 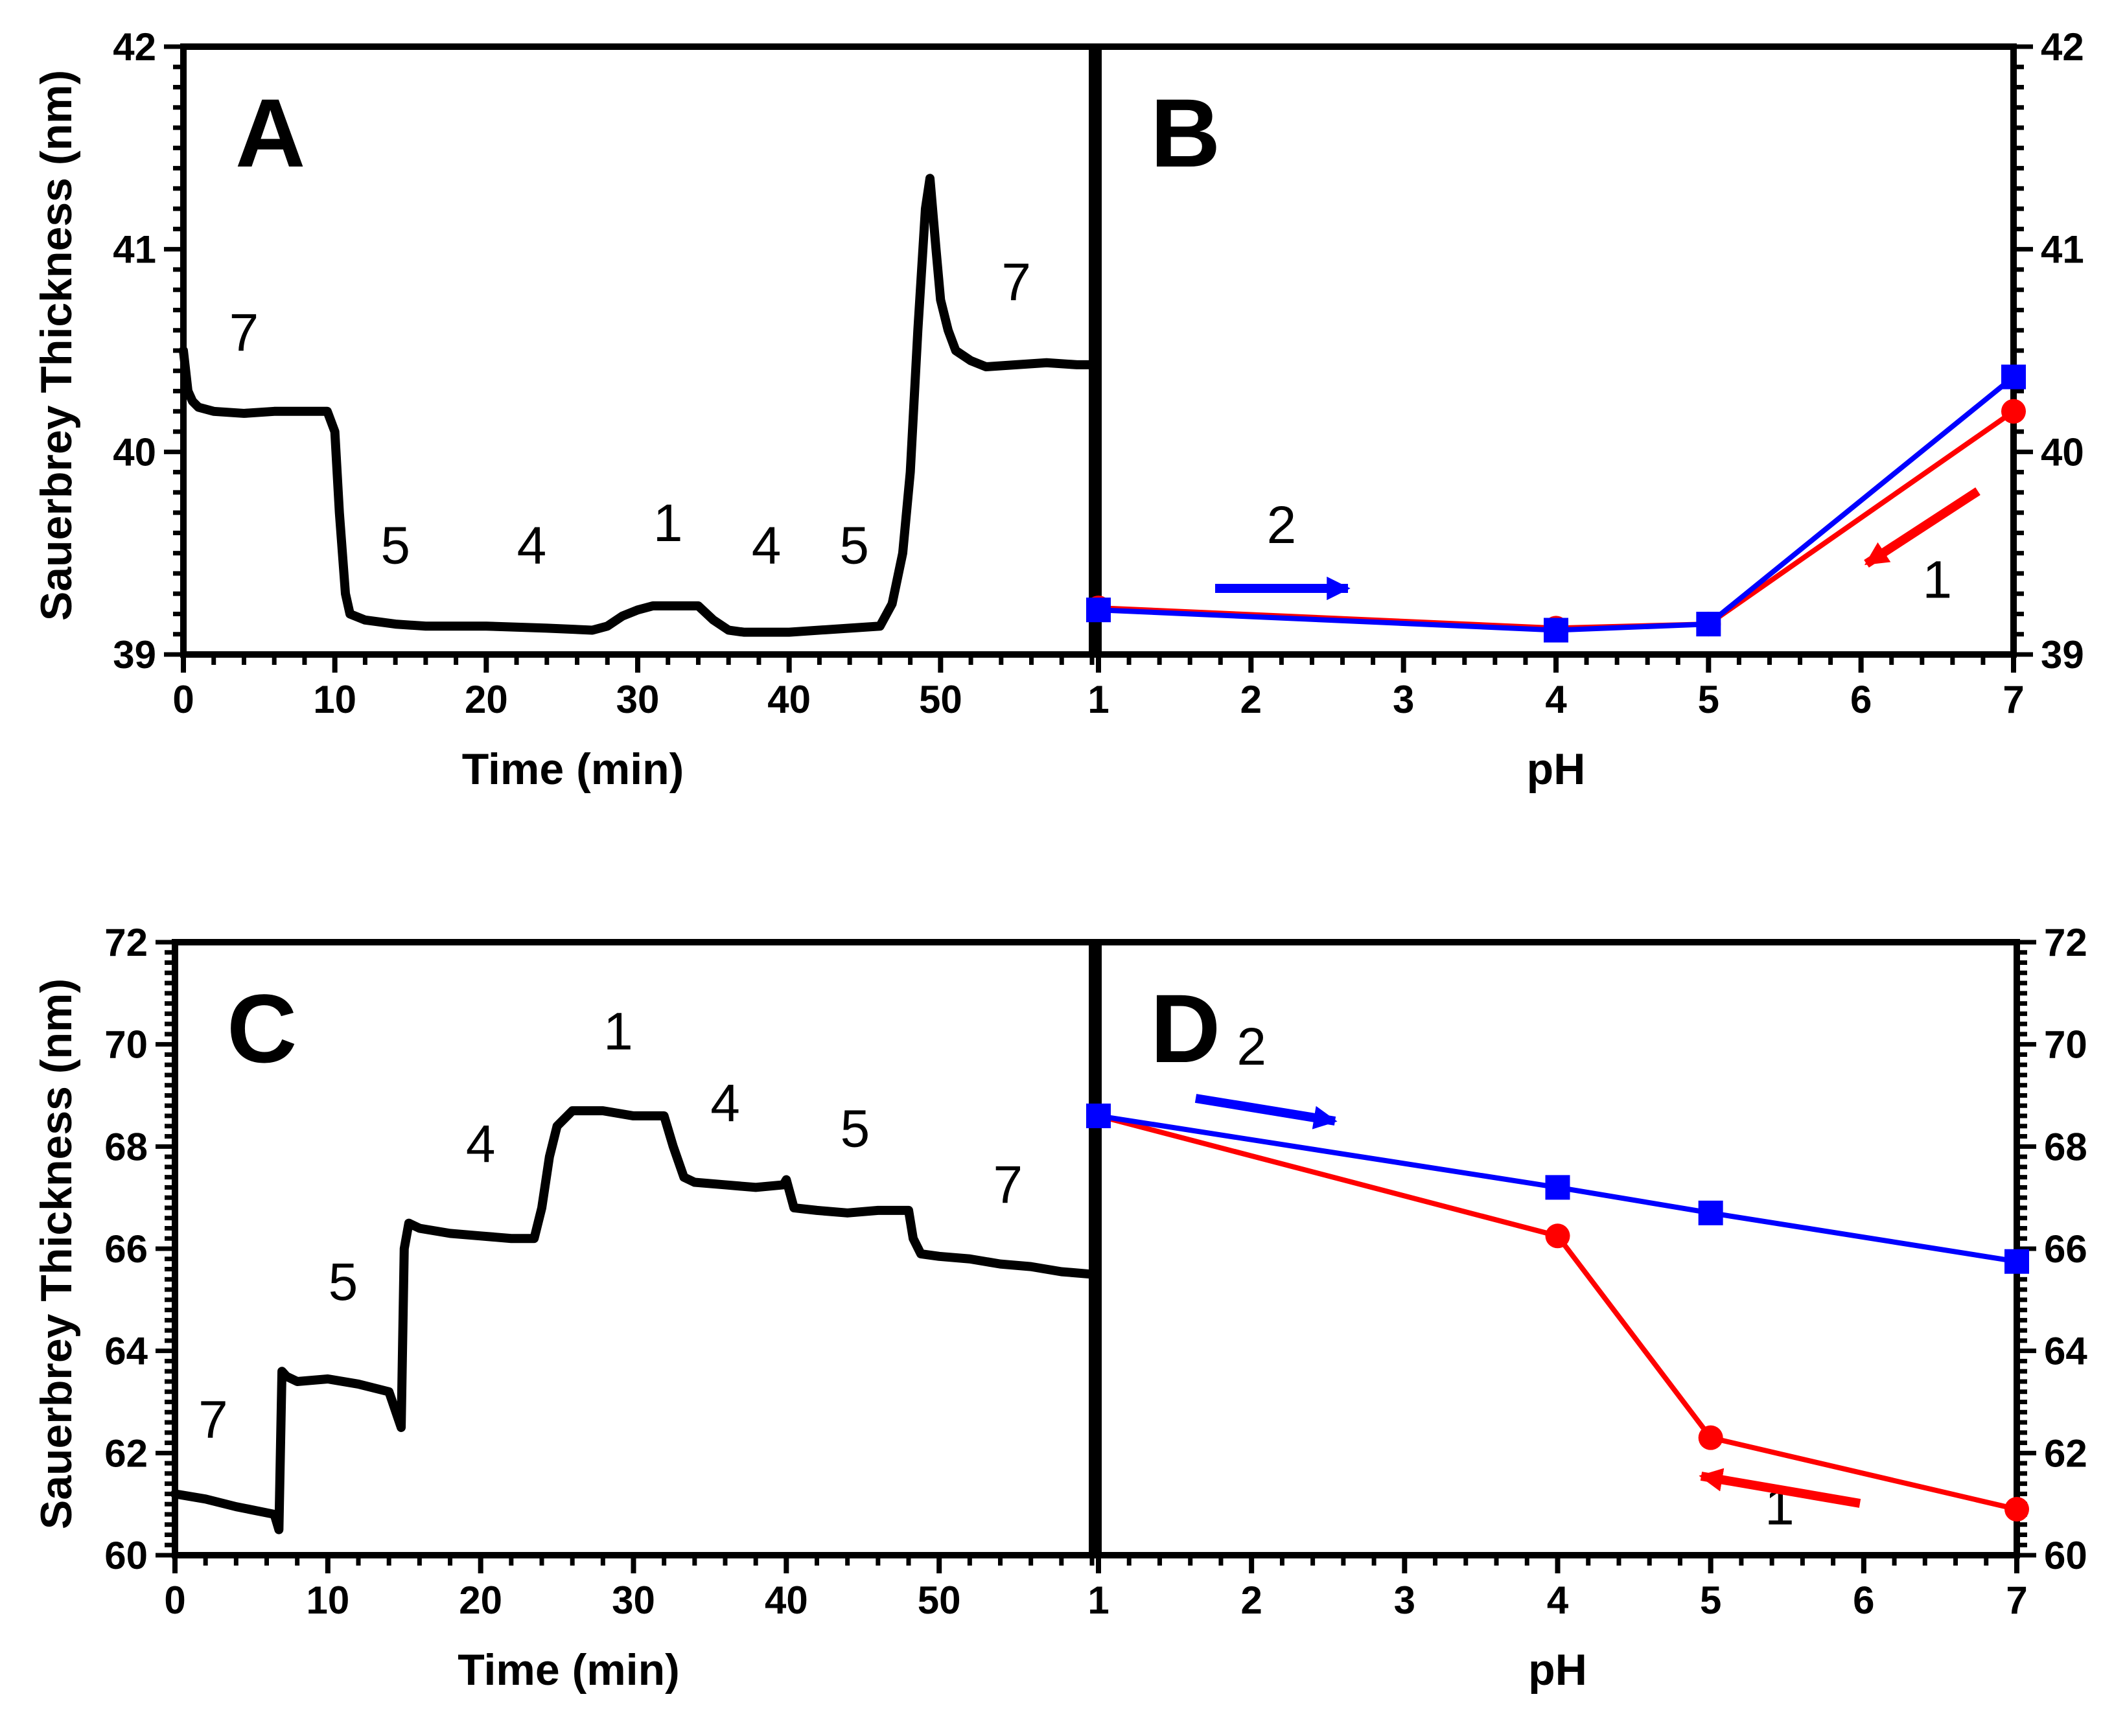 I want to click on y-tick-label-d: 64, so click(x=2065, y=1351).